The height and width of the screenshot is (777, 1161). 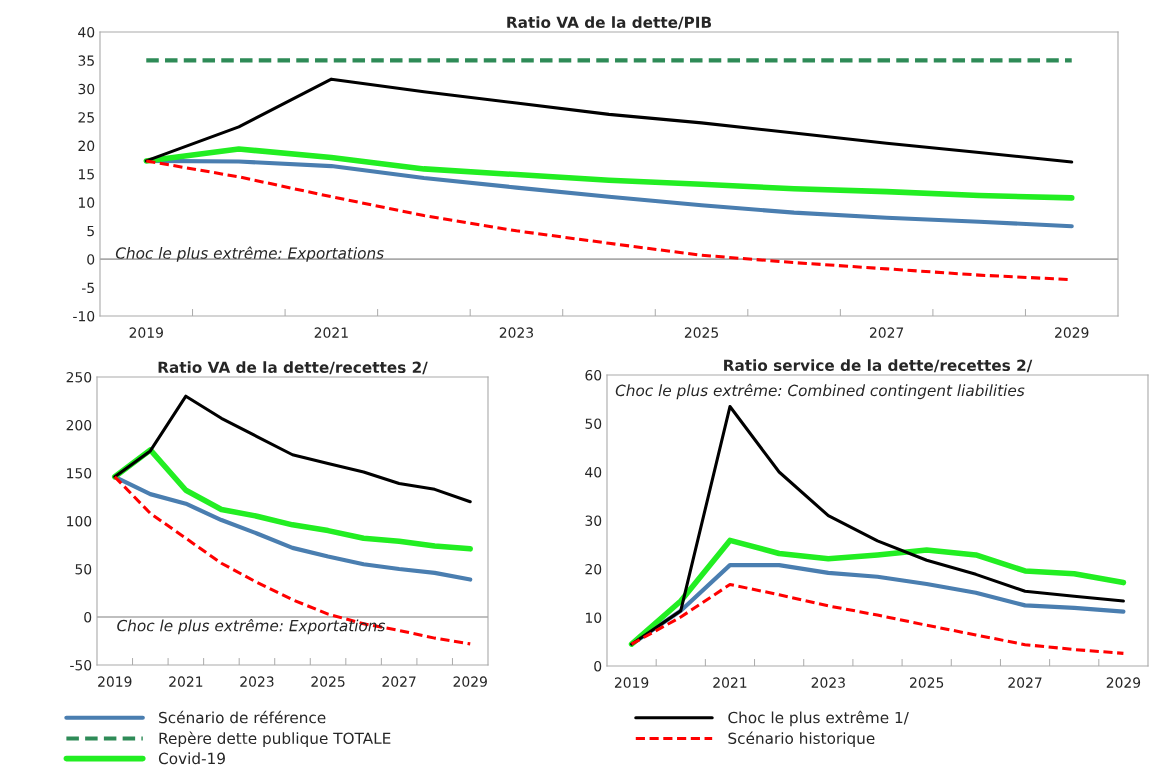 I want to click on y-tick-label: 5, so click(x=90, y=231).